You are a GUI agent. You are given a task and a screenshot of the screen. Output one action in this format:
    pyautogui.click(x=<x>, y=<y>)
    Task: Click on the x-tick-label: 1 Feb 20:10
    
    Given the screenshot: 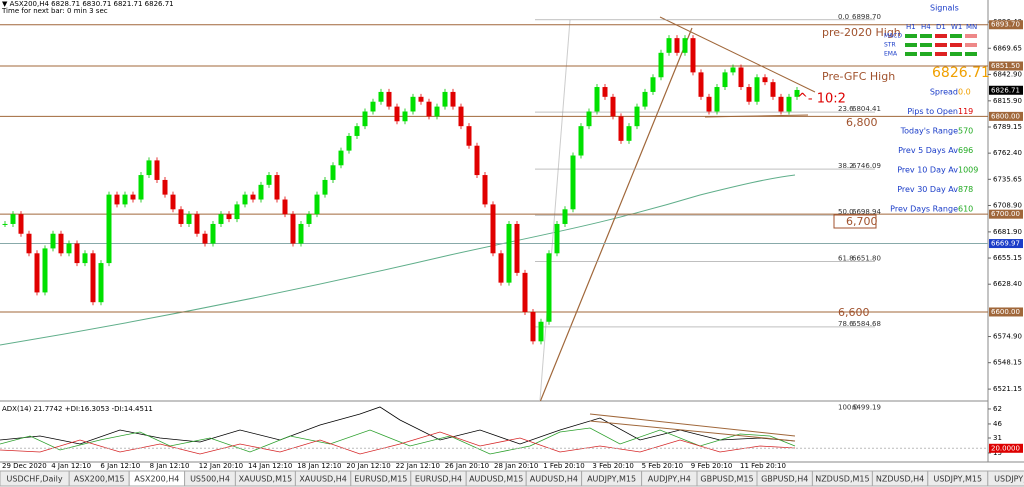 What is the action you would take?
    pyautogui.click(x=563, y=466)
    